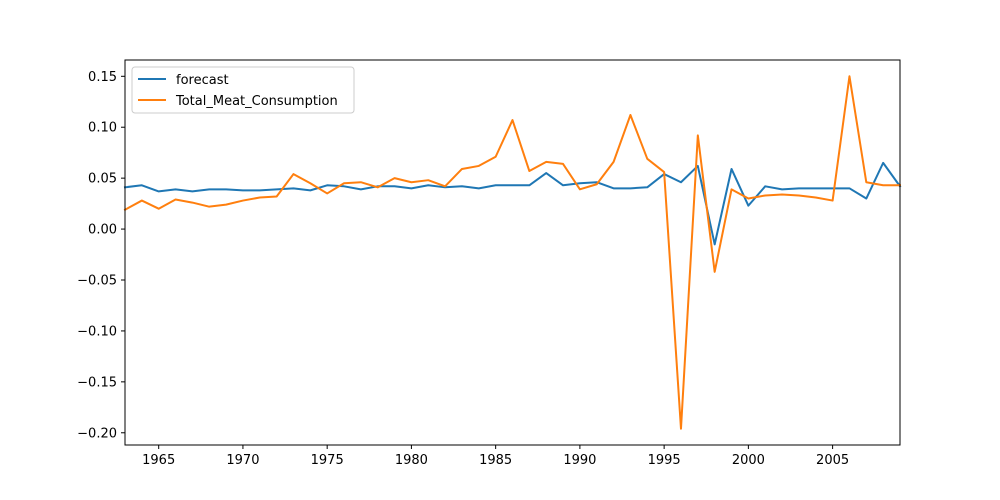 The height and width of the screenshot is (500, 1000). I want to click on x-tick-label: 1975, so click(327, 460).